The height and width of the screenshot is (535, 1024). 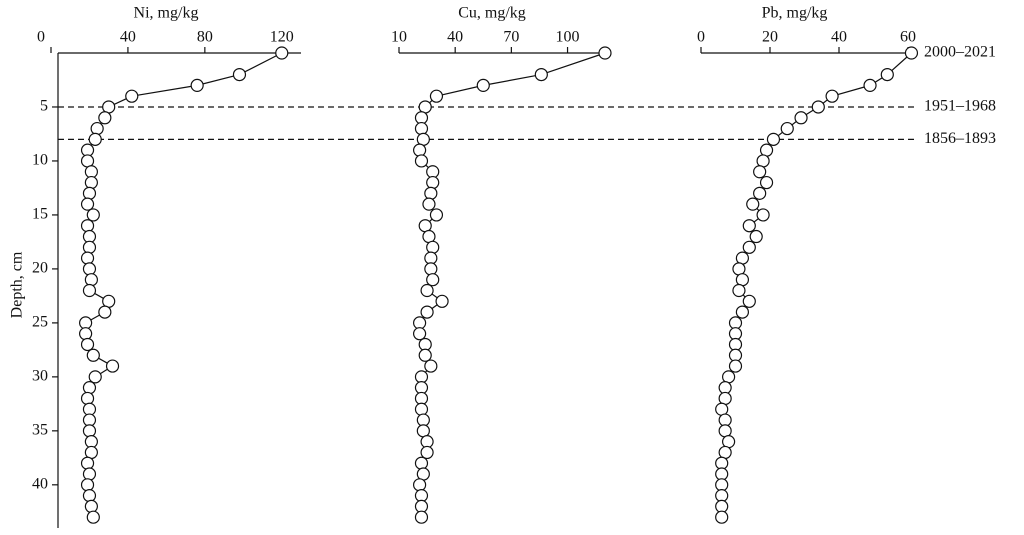 What do you see at coordinates (40, 214) in the screenshot?
I see `y-tick-label: 15` at bounding box center [40, 214].